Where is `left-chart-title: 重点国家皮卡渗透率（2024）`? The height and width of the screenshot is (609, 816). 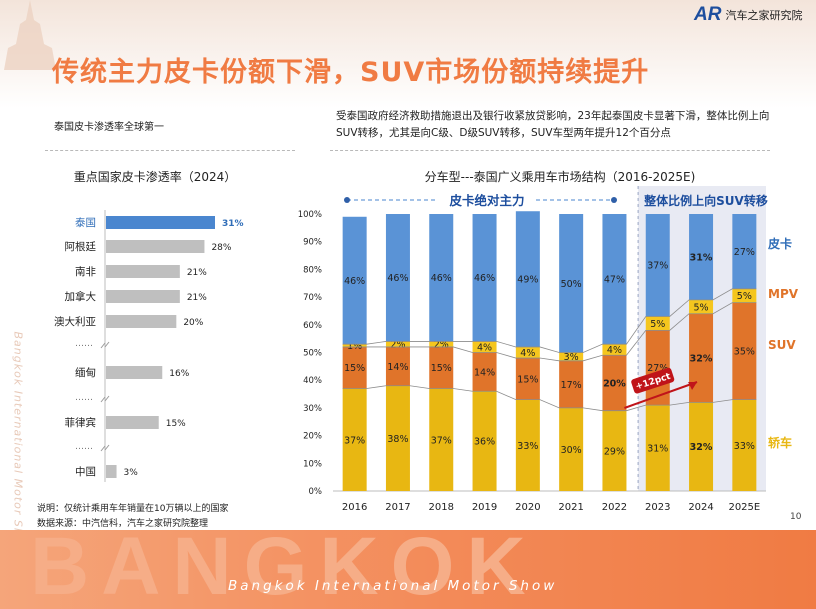 left-chart-title: 重点国家皮卡渗透率（2024） is located at coordinates (155, 177).